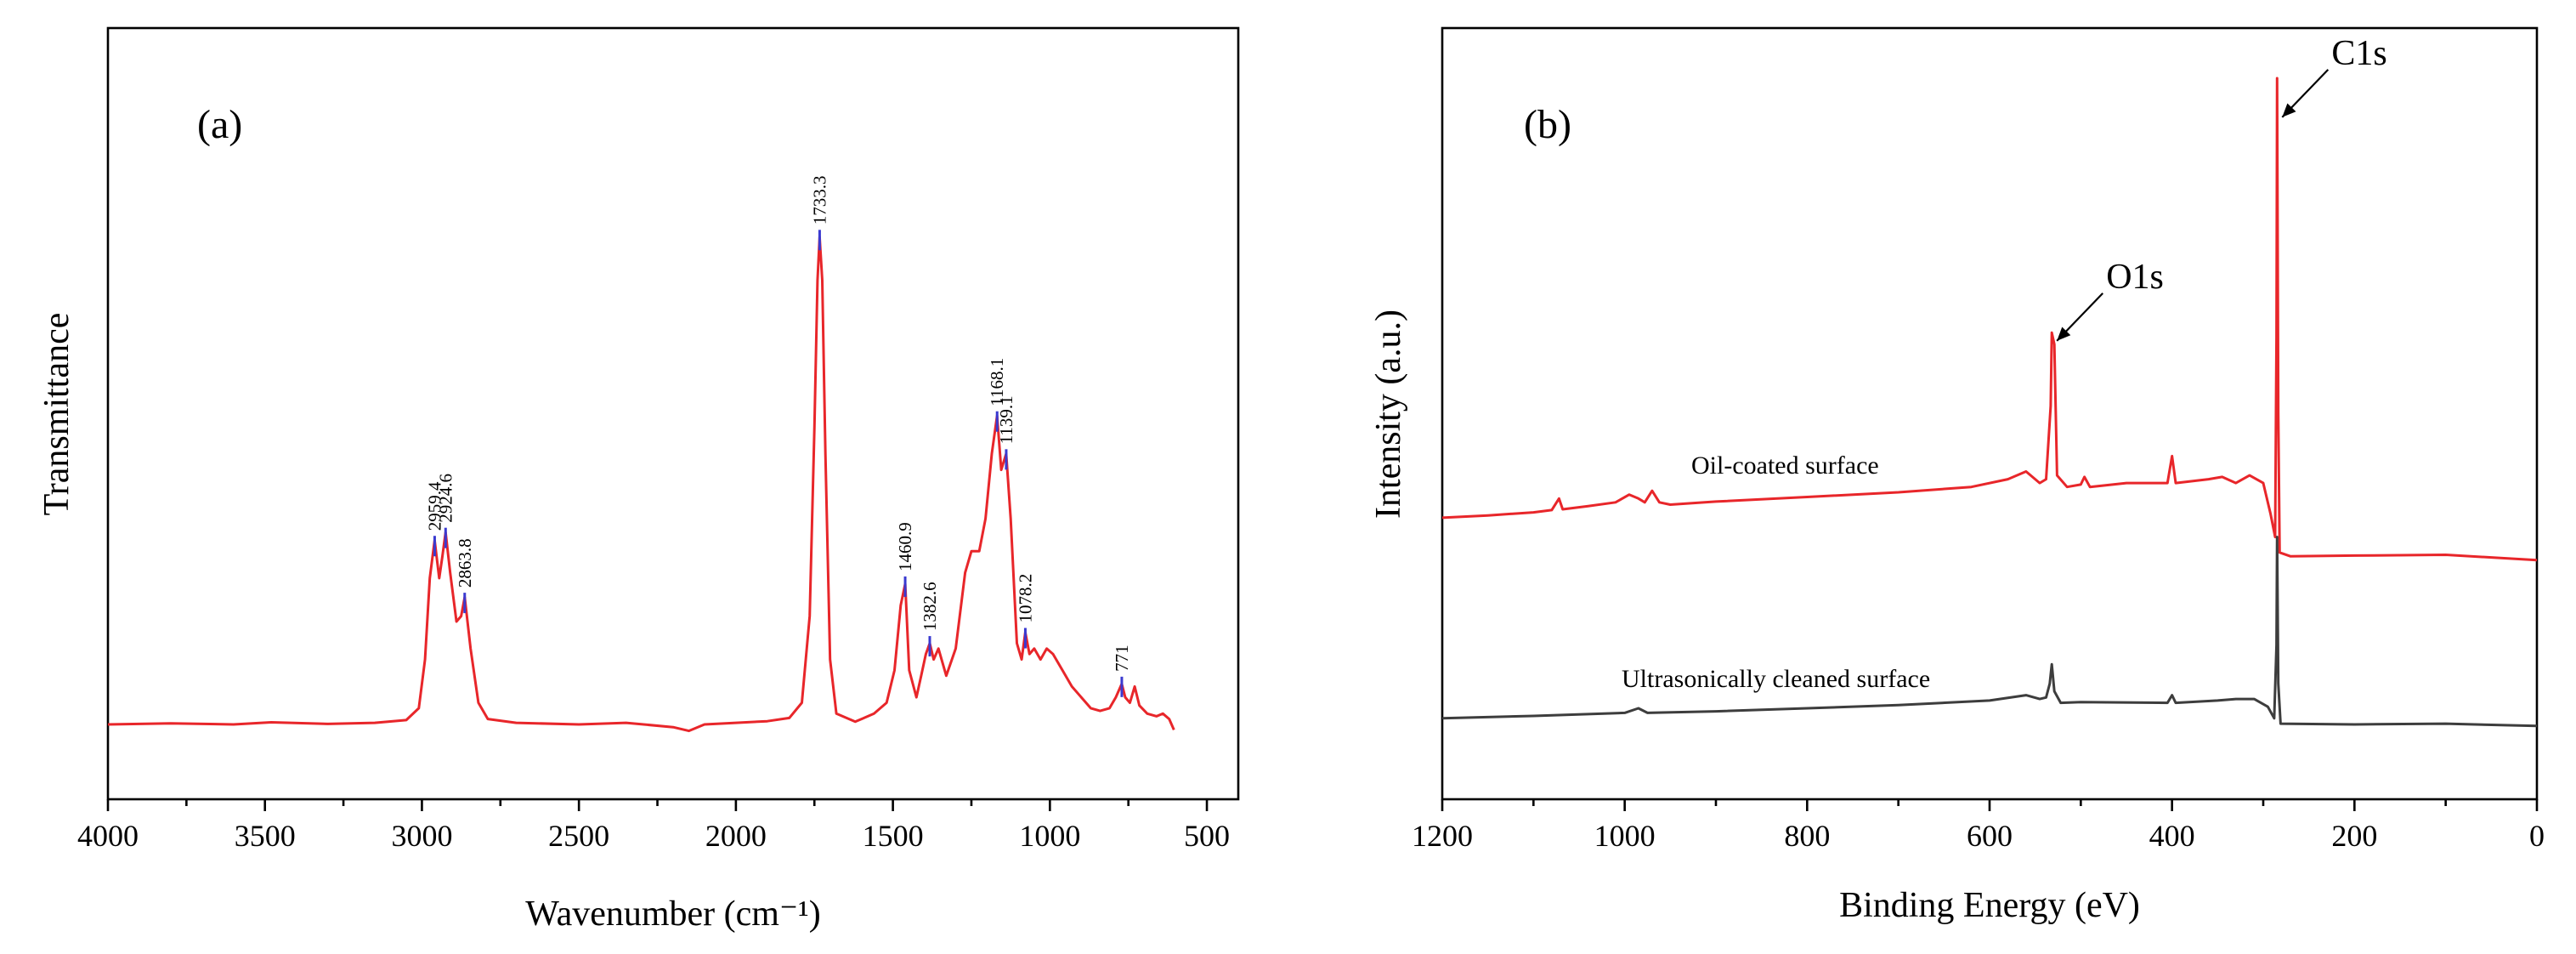 This screenshot has width=2576, height=954. What do you see at coordinates (265, 836) in the screenshot?
I see `panel-a-x-tick-label: 3500` at bounding box center [265, 836].